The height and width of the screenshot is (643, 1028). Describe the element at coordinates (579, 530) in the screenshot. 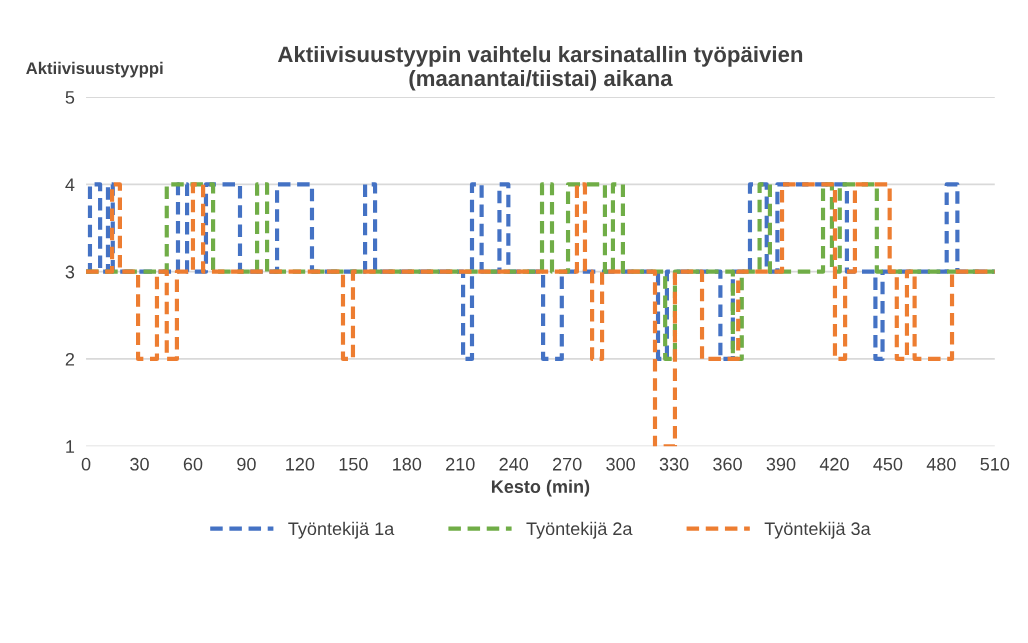

I see `legend-label: Työntekijä 2a` at that location.